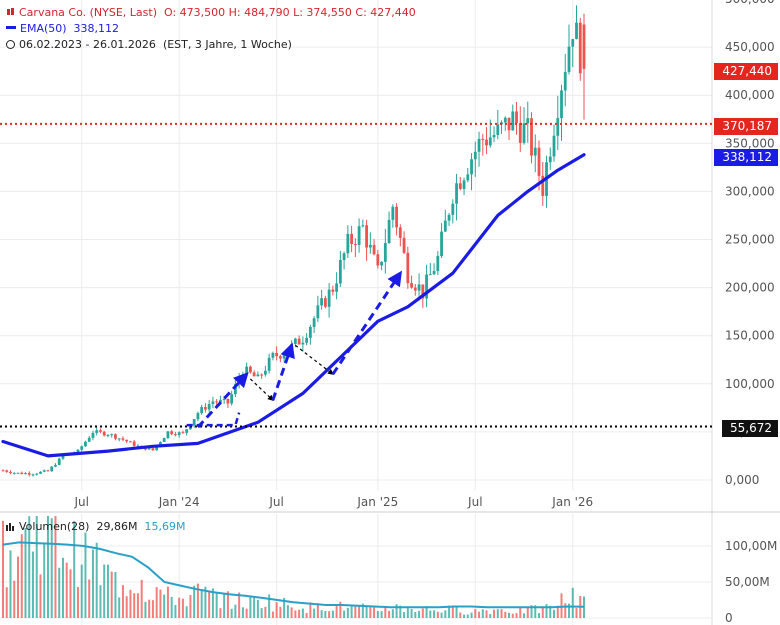 Image resolution: width=780 pixels, height=625 pixels. Describe the element at coordinates (222, 400) in the screenshot. I see `trend-arrow-blue` at that location.